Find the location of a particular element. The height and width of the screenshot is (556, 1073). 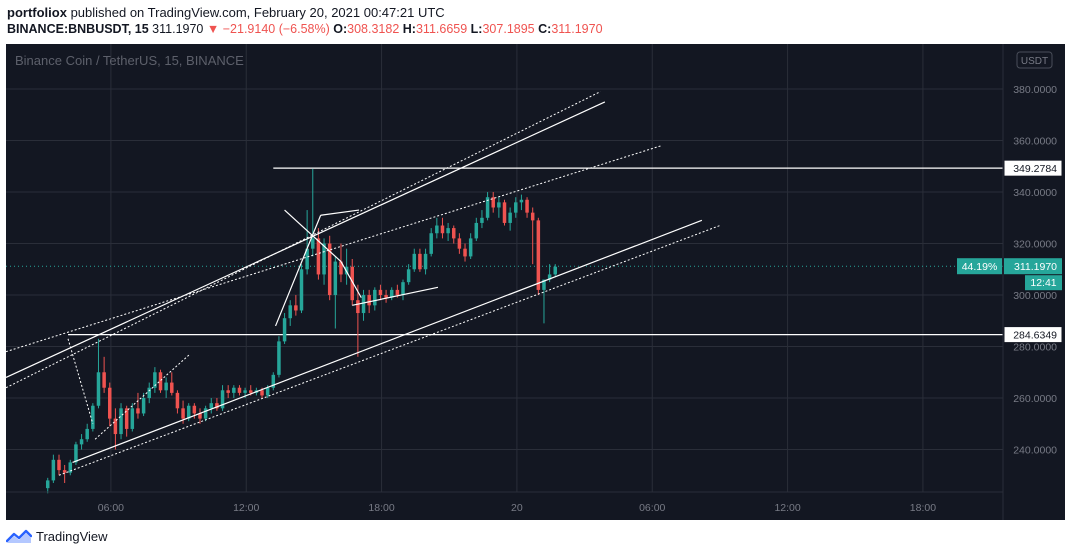

time-axis: 06:00 12:00 18:00 20 06:00 12:00 18:00 is located at coordinates (517, 508).